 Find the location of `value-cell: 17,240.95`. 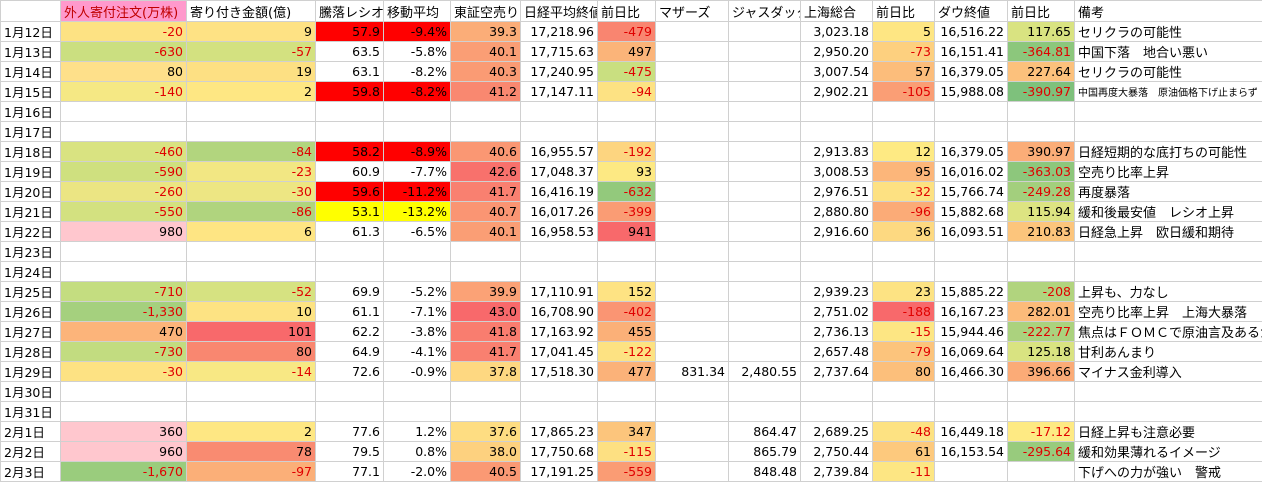

value-cell: 17,240.95 is located at coordinates (559, 72).